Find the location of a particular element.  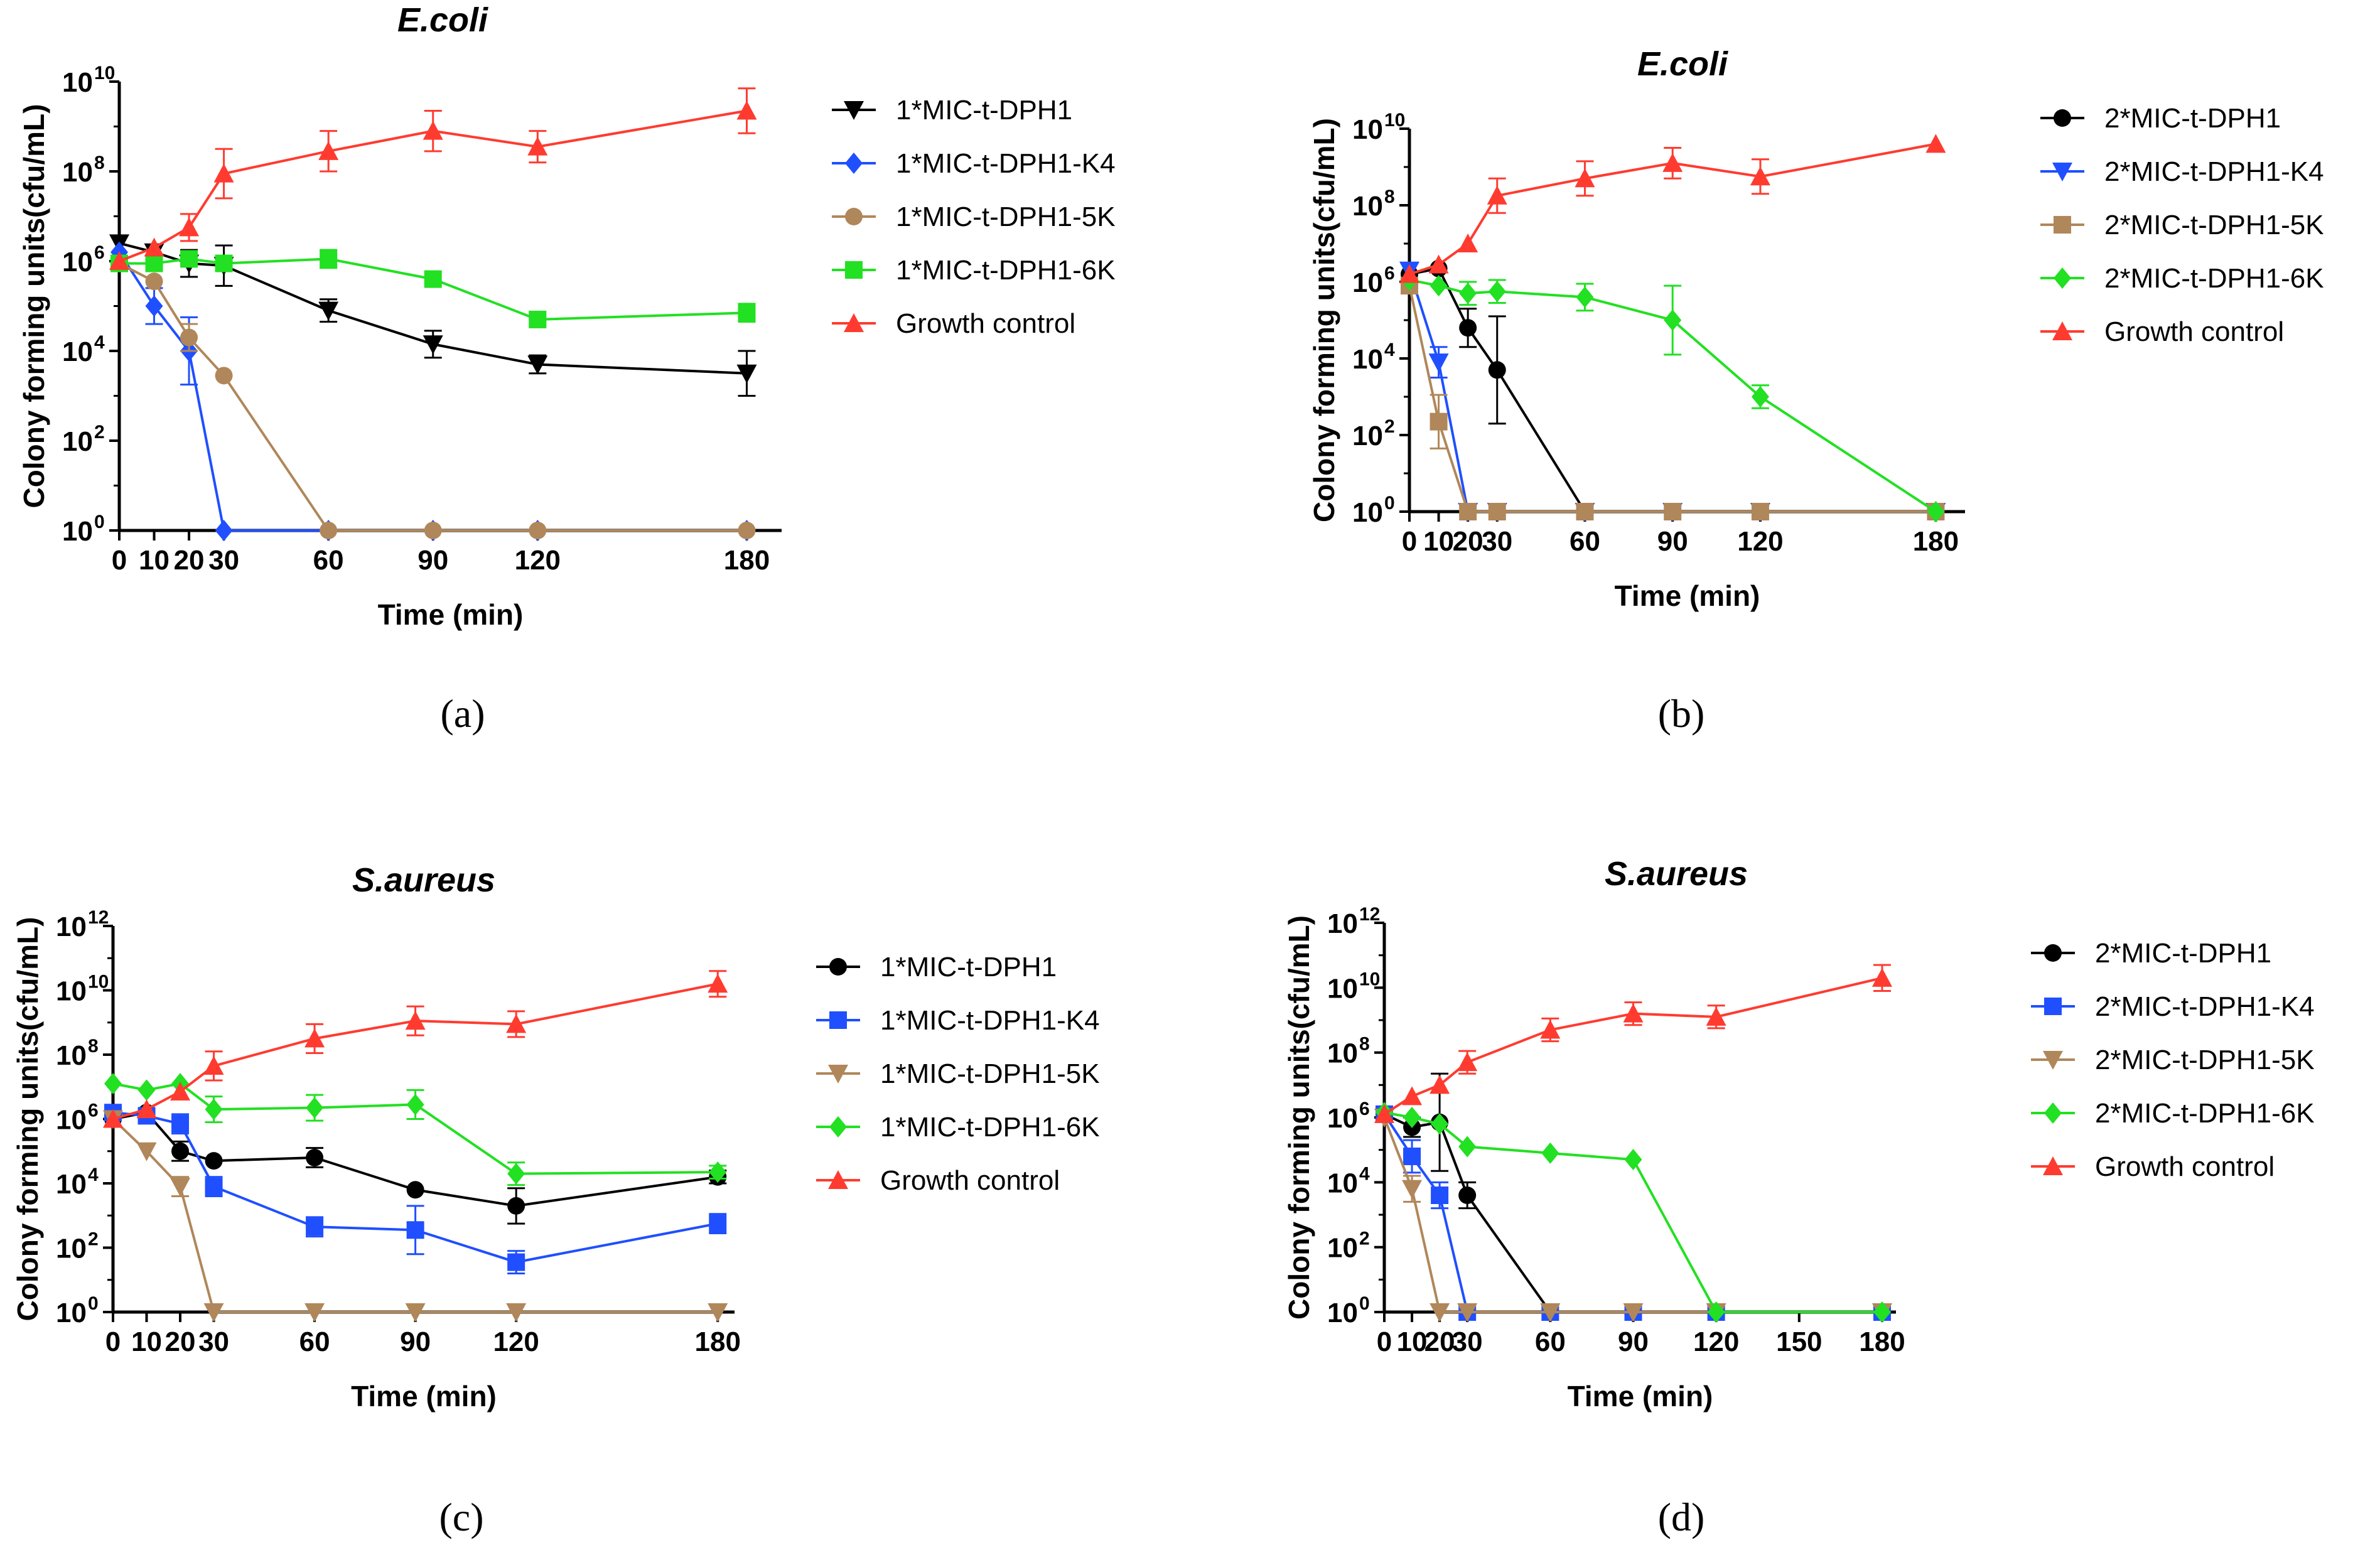

legend-item-3: 1*MIC-t-DPH1-5K is located at coordinates (974, 217).